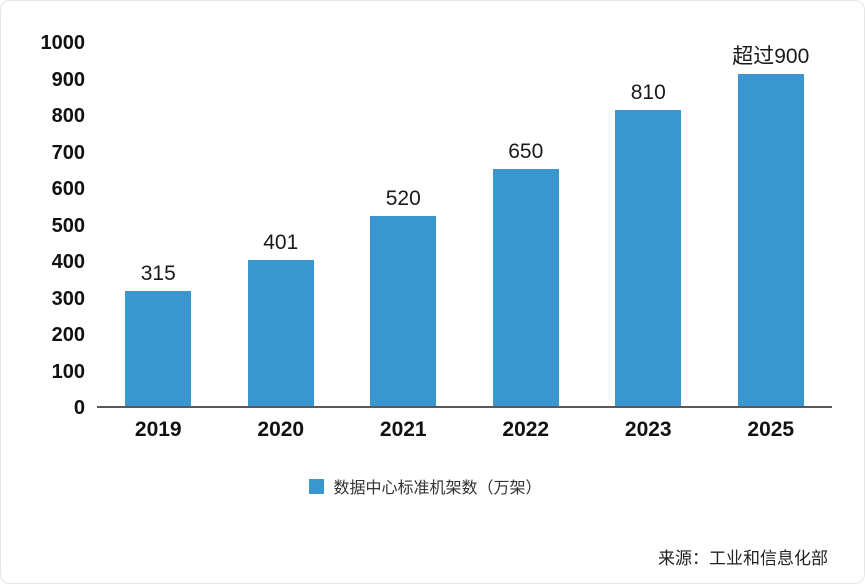 The image size is (865, 584). I want to click on bar-group: 超过900, so click(771, 226).